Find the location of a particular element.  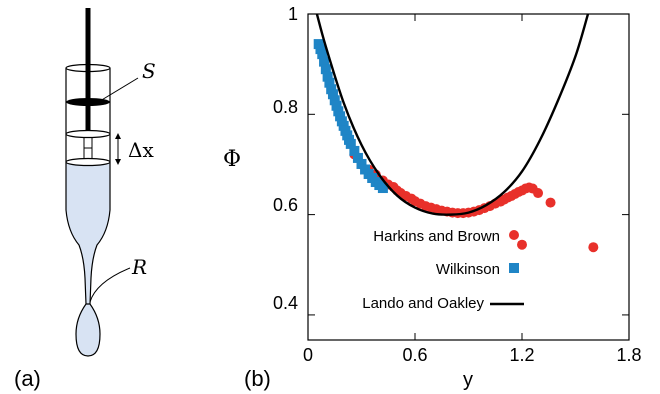

label-s: S is located at coordinates (149, 71).